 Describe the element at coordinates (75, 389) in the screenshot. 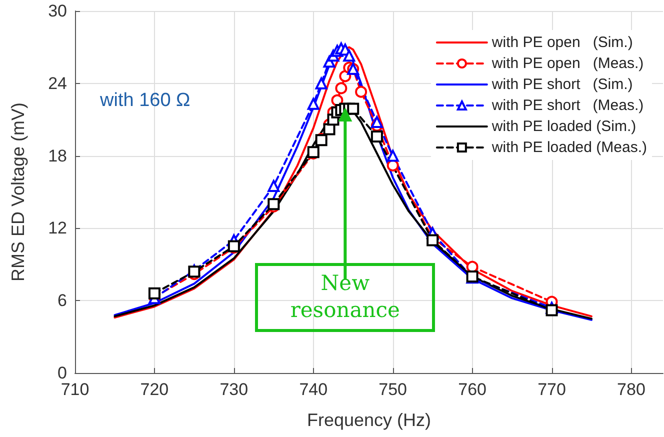

I see `x-tick-label: 710` at that location.